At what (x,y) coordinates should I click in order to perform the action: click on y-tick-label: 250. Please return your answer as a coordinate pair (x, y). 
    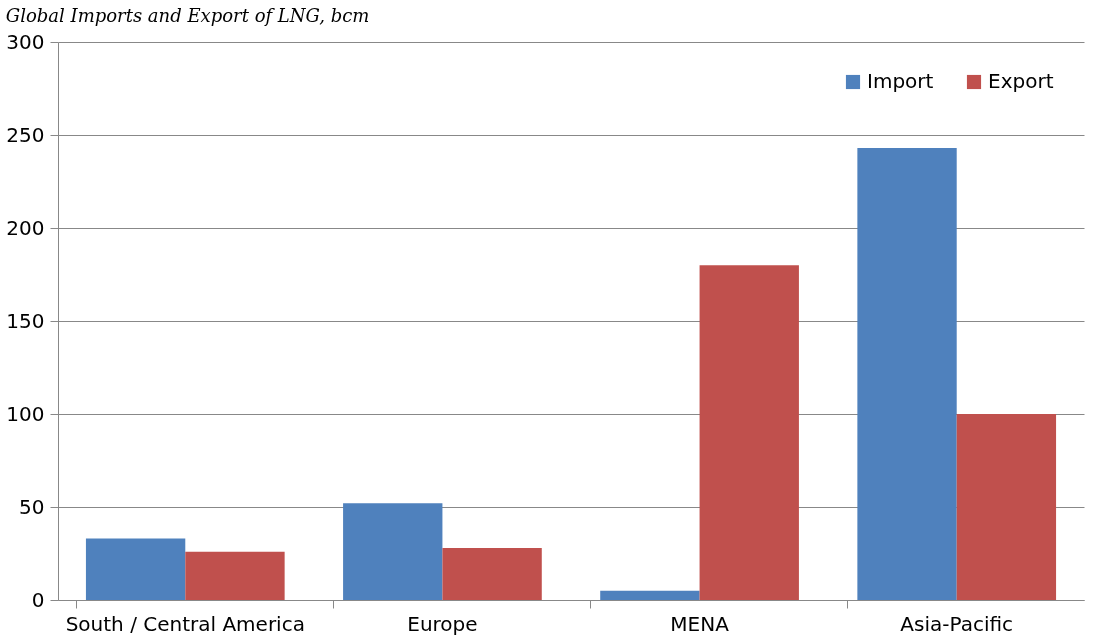
    Looking at the image, I should click on (25, 134).